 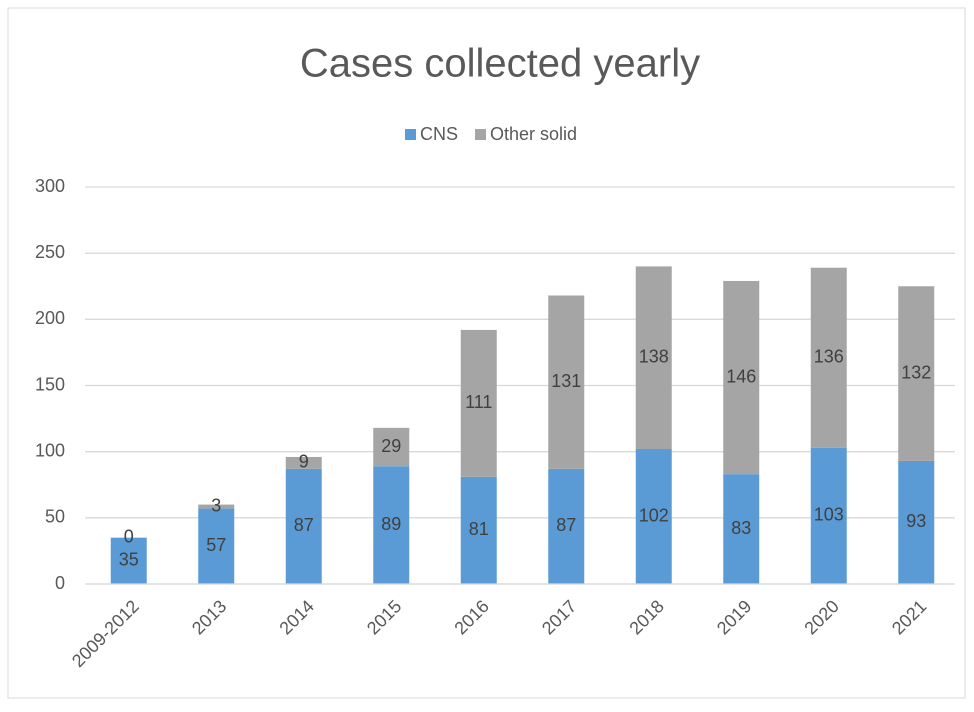 I want to click on data-label: 102, so click(x=654, y=515).